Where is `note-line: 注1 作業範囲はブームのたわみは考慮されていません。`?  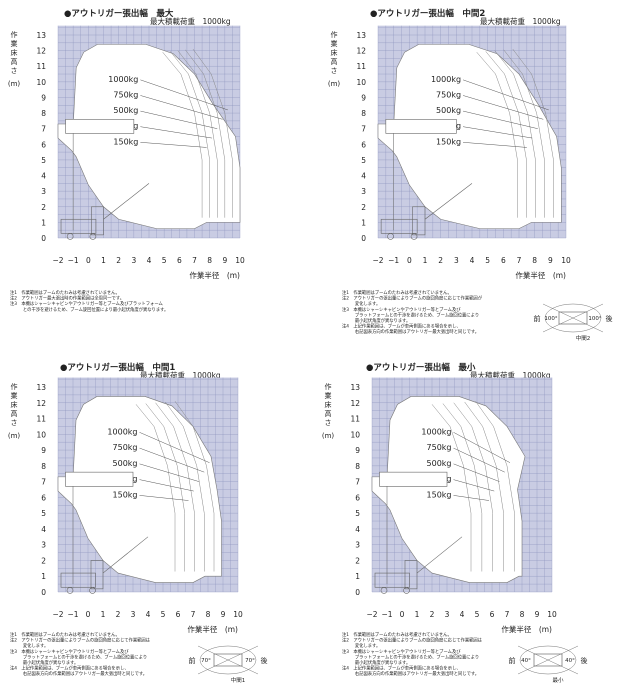 note-line: 注1 作業範囲はブームのたわみは考慮されていません。 is located at coordinates (397, 634).